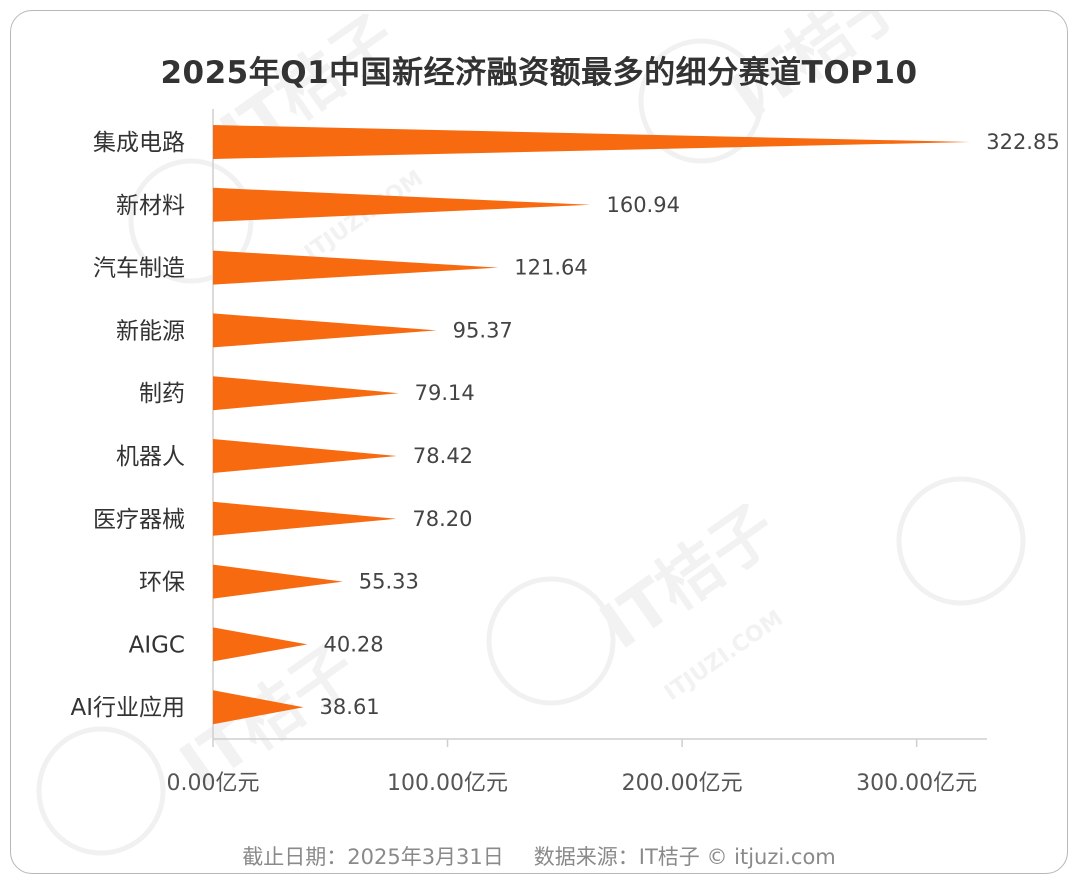 This screenshot has height=884, width=1080. Describe the element at coordinates (373, 857) in the screenshot. I see `footer-date: 截止日期：2025年3月31日` at that location.